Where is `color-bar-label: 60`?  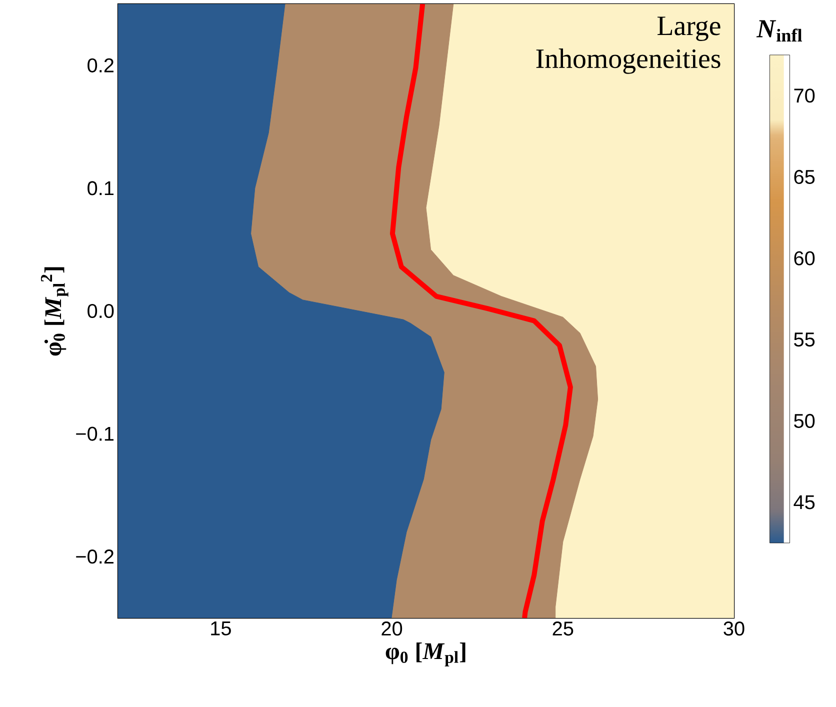
color-bar-label: 60 is located at coordinates (804, 258).